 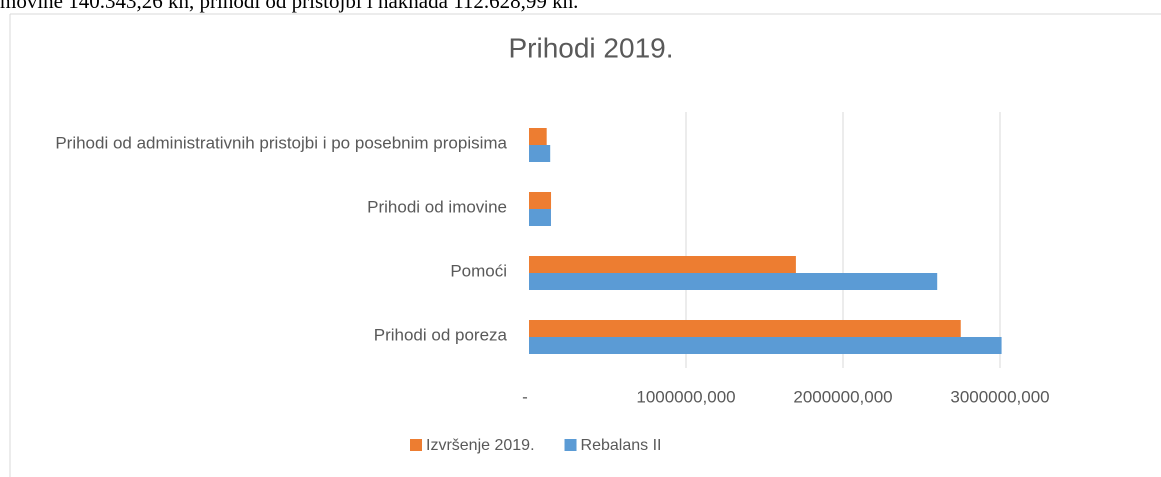 I want to click on legend-label: Izvršenje 2019., so click(x=480, y=445).